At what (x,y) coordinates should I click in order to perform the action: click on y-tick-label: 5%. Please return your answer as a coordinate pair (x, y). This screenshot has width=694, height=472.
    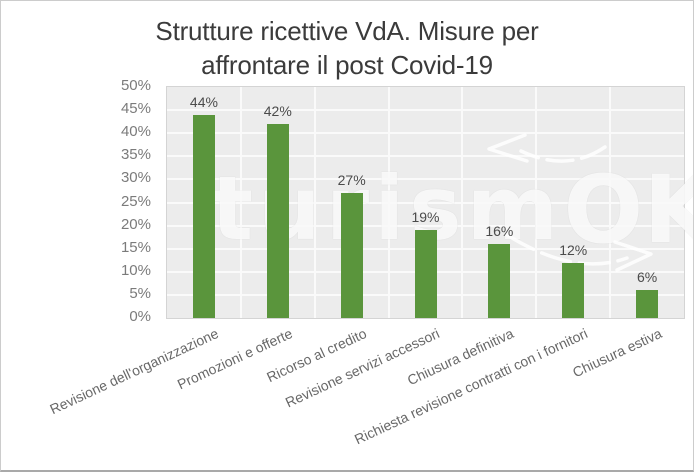
    Looking at the image, I should click on (140, 293).